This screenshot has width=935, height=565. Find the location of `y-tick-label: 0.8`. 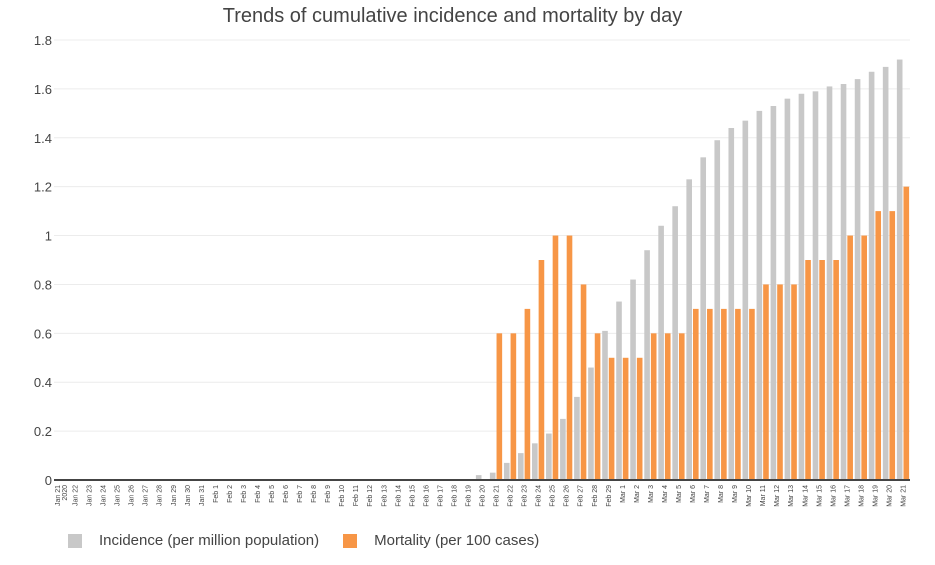

y-tick-label: 0.8 is located at coordinates (43, 284).